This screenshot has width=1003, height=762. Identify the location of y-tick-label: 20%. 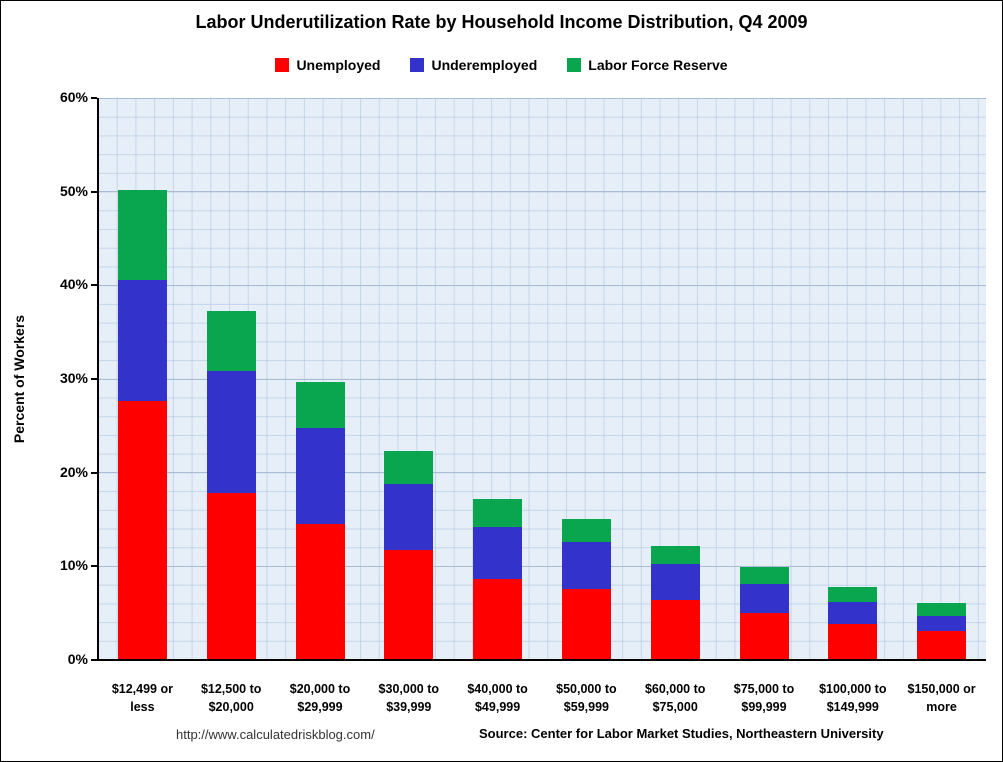
(73, 471).